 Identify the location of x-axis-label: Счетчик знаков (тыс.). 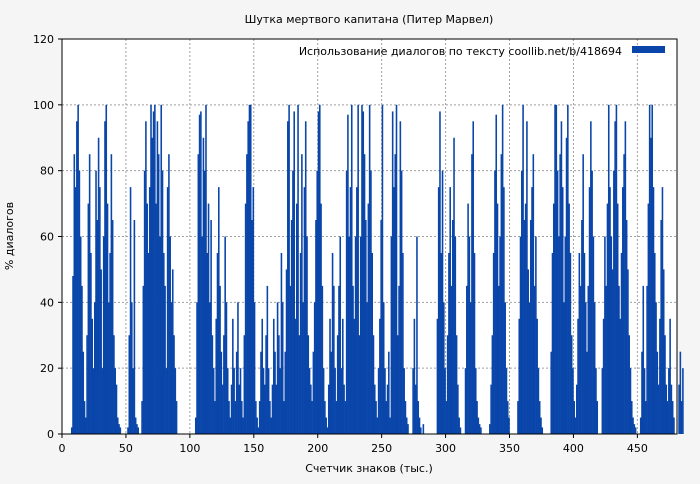
(369, 468).